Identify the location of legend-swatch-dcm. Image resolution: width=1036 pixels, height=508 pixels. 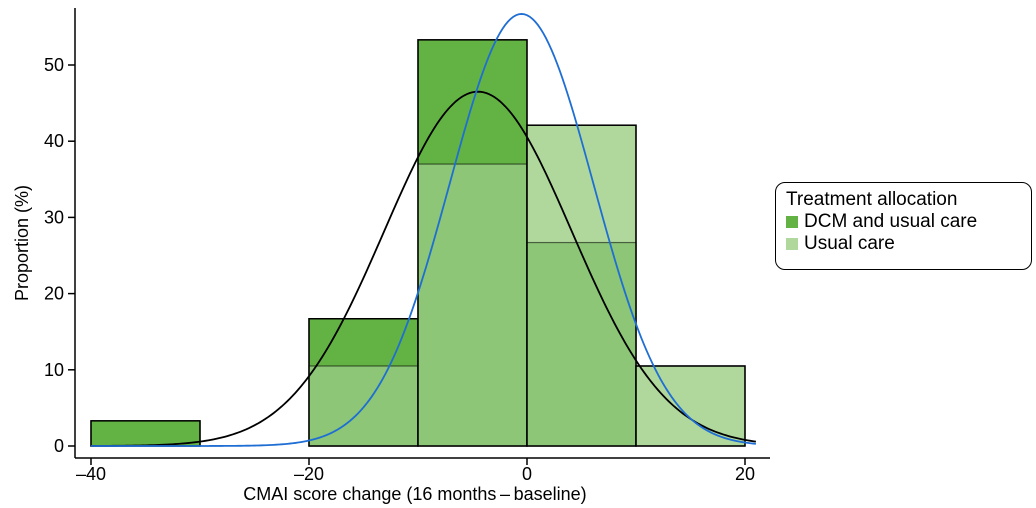
(792, 222).